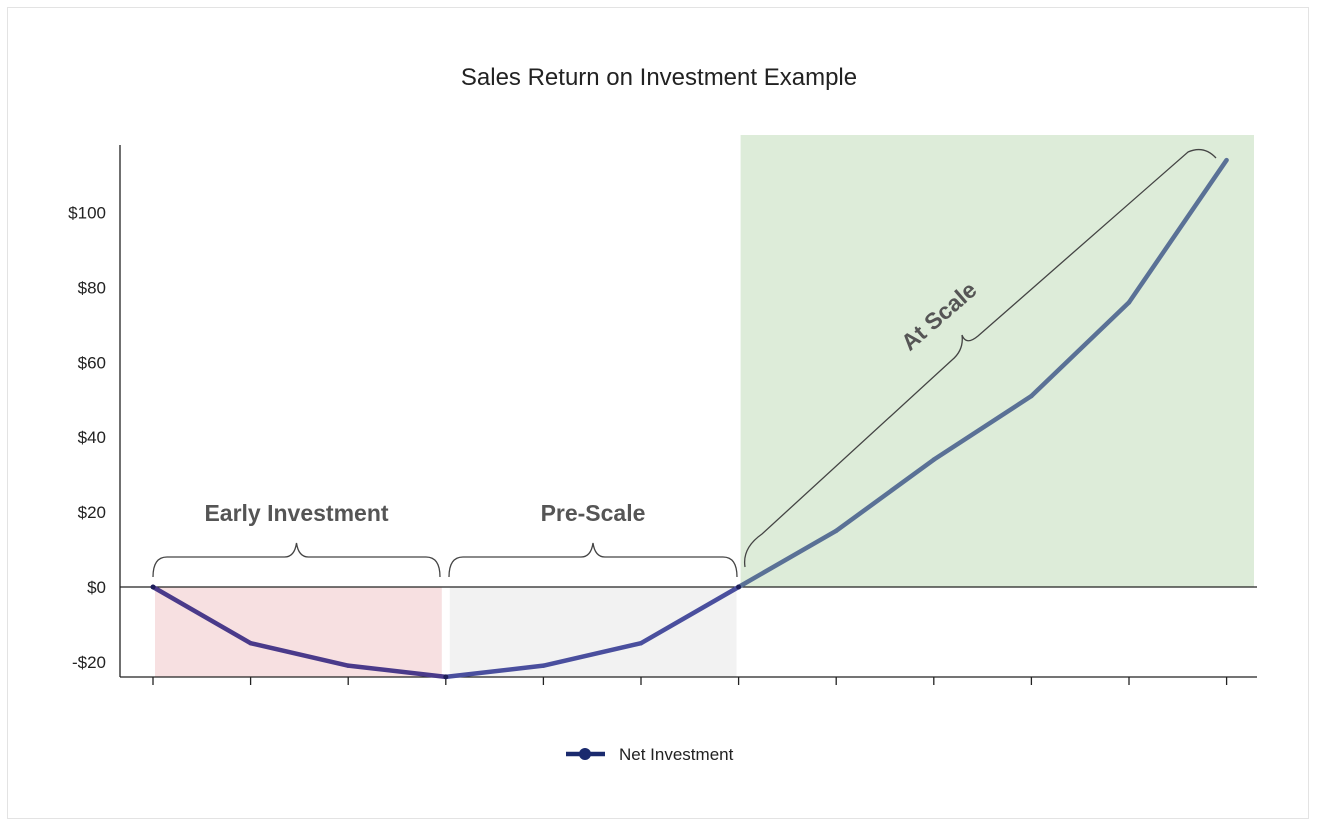 This screenshot has width=1318, height=828. Describe the element at coordinates (593, 632) in the screenshot. I see `region-pre-scale` at that location.